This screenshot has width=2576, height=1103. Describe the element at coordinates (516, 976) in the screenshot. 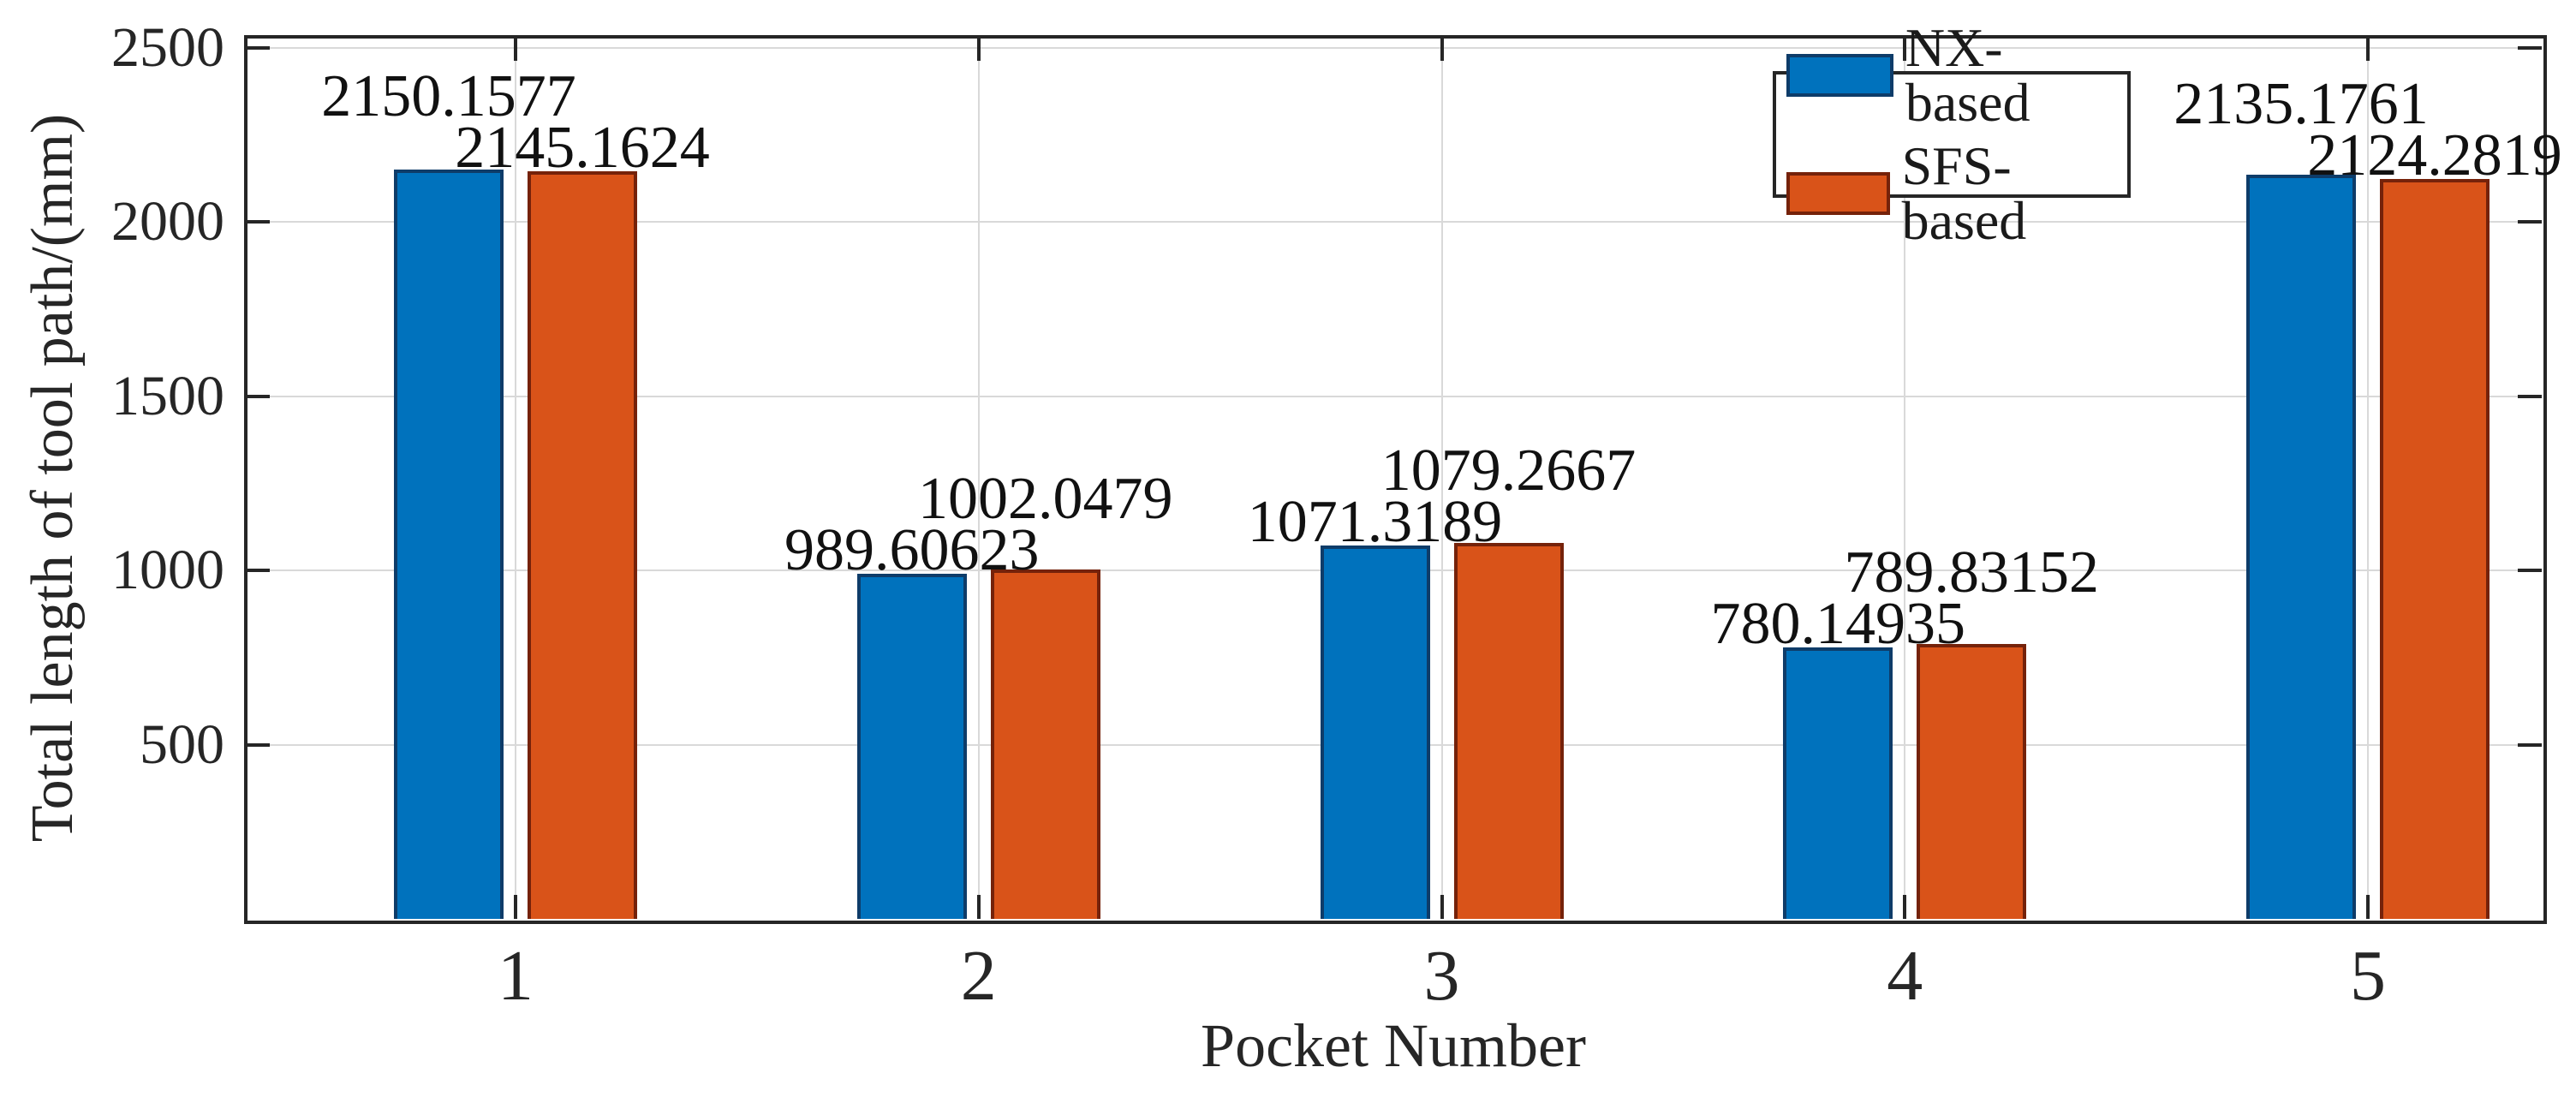

I see `x-tick-label: 1` at that location.